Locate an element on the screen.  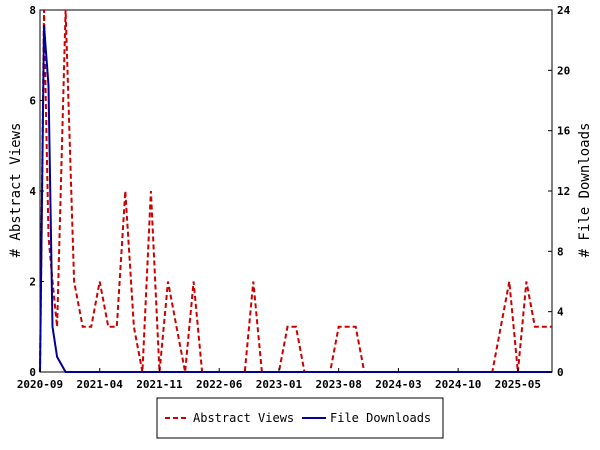
x-tick-label: 2021-11 is located at coordinates (159, 384).